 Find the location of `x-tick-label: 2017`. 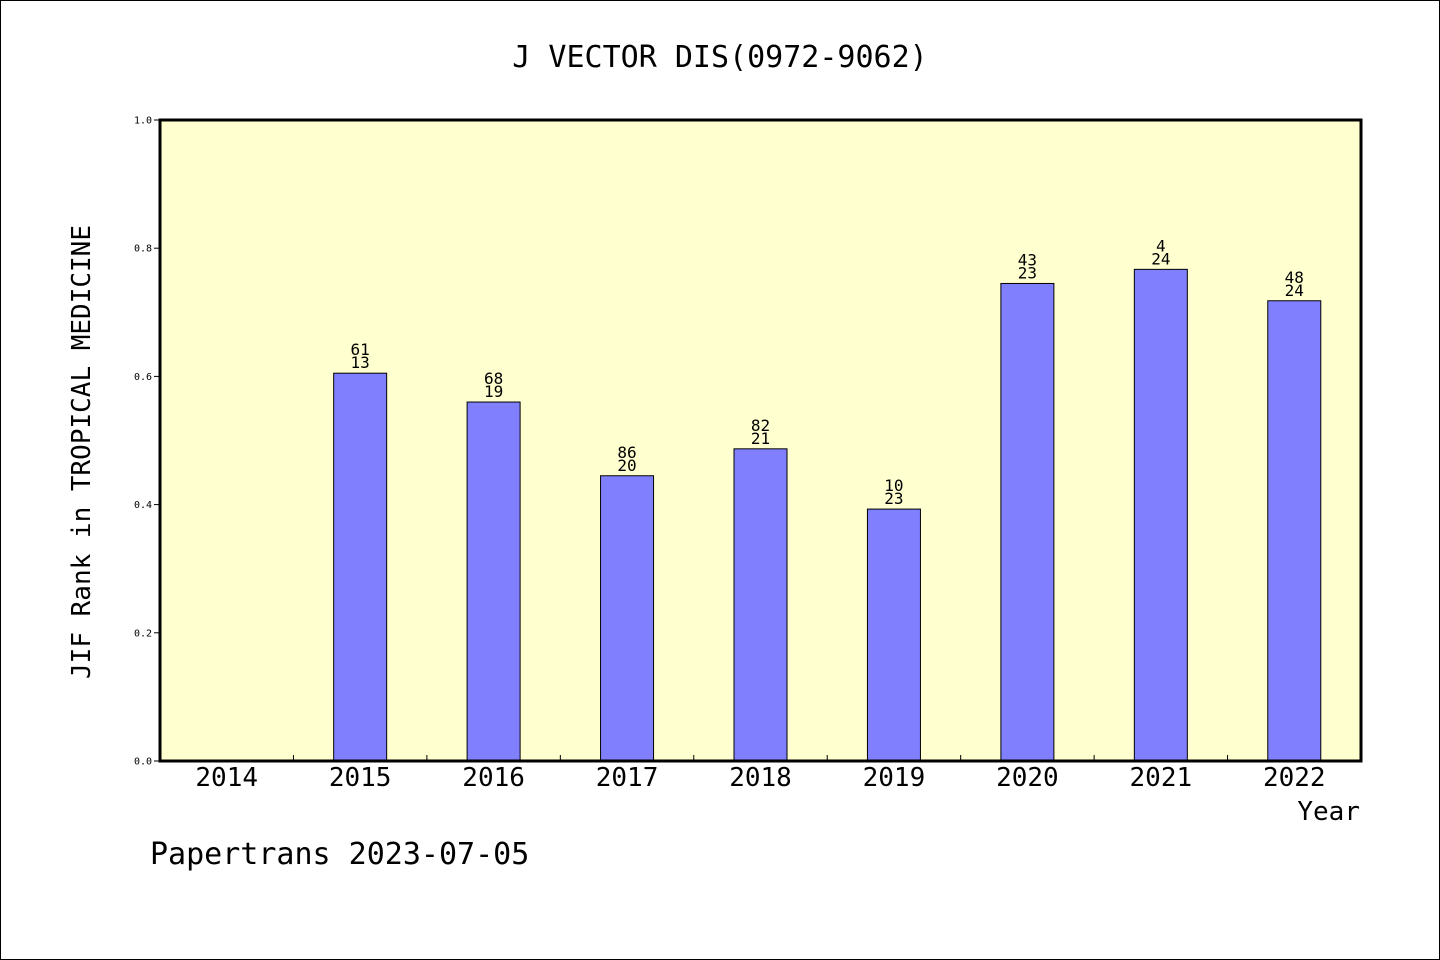

x-tick-label: 2017 is located at coordinates (627, 778).